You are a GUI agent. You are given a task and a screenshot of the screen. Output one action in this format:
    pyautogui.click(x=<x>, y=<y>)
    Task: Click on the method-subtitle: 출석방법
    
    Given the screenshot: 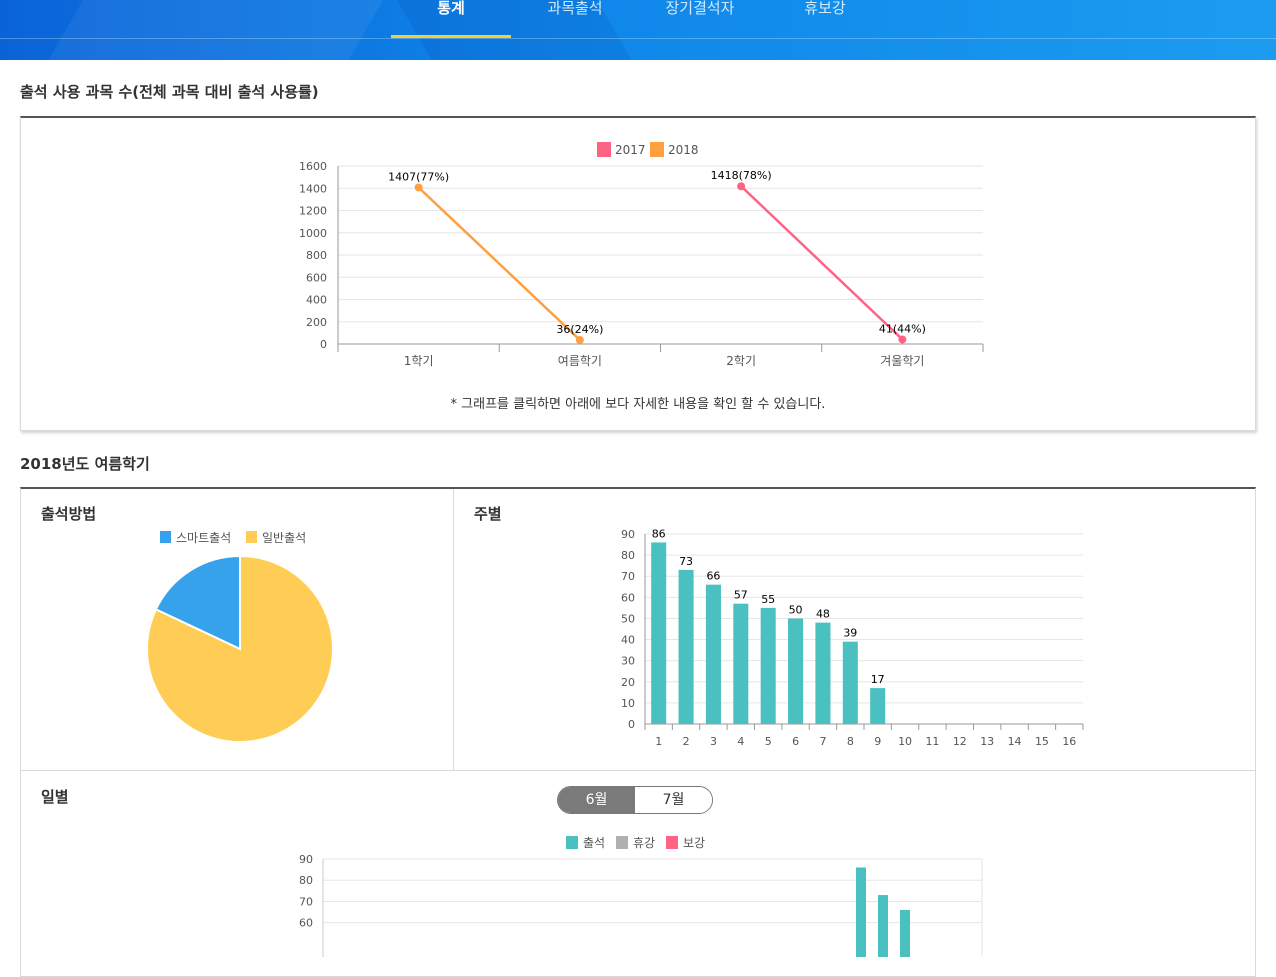 What is the action you would take?
    pyautogui.click(x=69, y=514)
    